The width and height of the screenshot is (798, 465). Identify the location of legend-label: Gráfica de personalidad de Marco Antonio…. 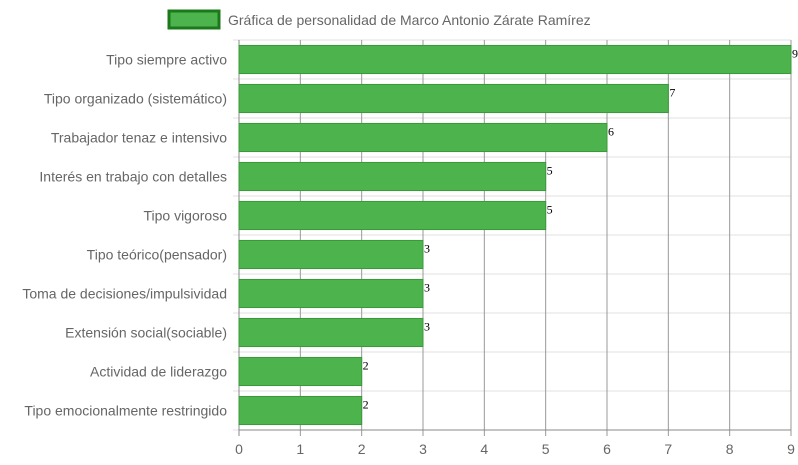
(409, 20).